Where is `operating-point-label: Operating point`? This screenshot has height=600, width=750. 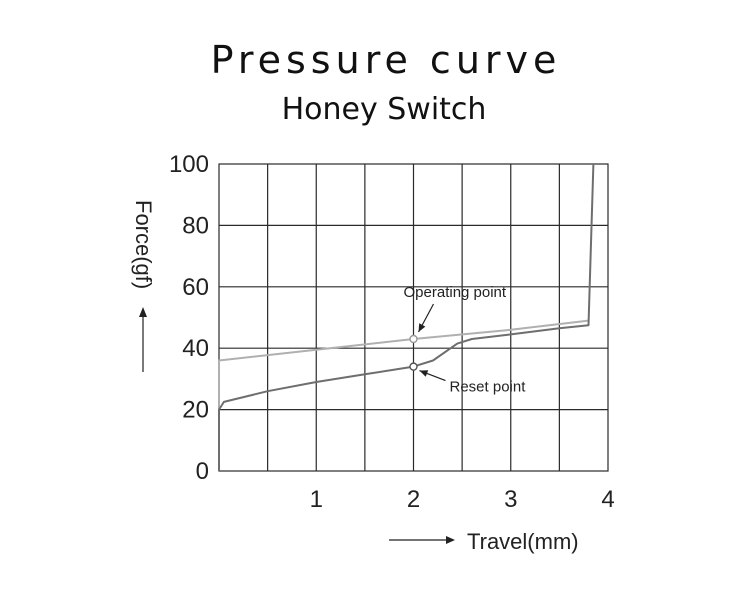
operating-point-label: Operating point is located at coordinates (455, 292).